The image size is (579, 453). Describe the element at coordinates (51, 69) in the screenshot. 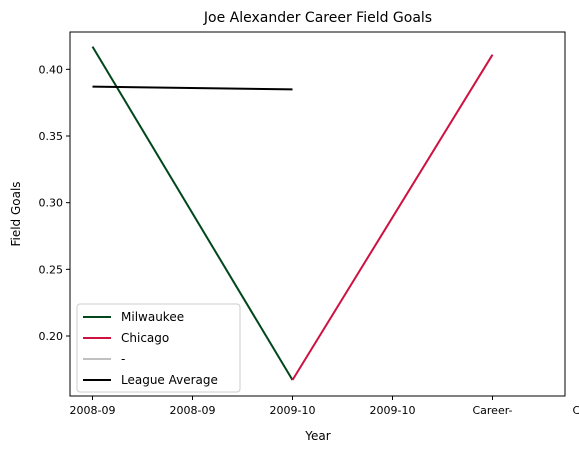

I see `y-tick-label: 0.40` at that location.